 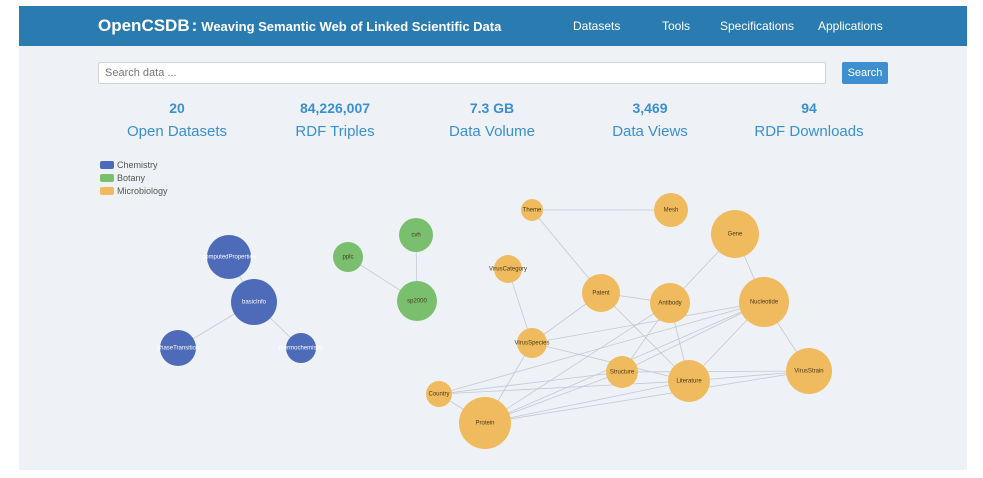 I want to click on stat-label: Data Views, so click(x=650, y=131).